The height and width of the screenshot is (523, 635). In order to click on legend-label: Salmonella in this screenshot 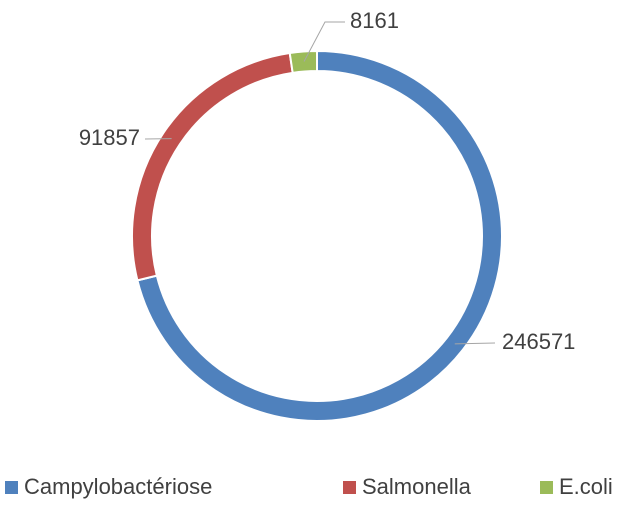, I will do `click(417, 486)`.